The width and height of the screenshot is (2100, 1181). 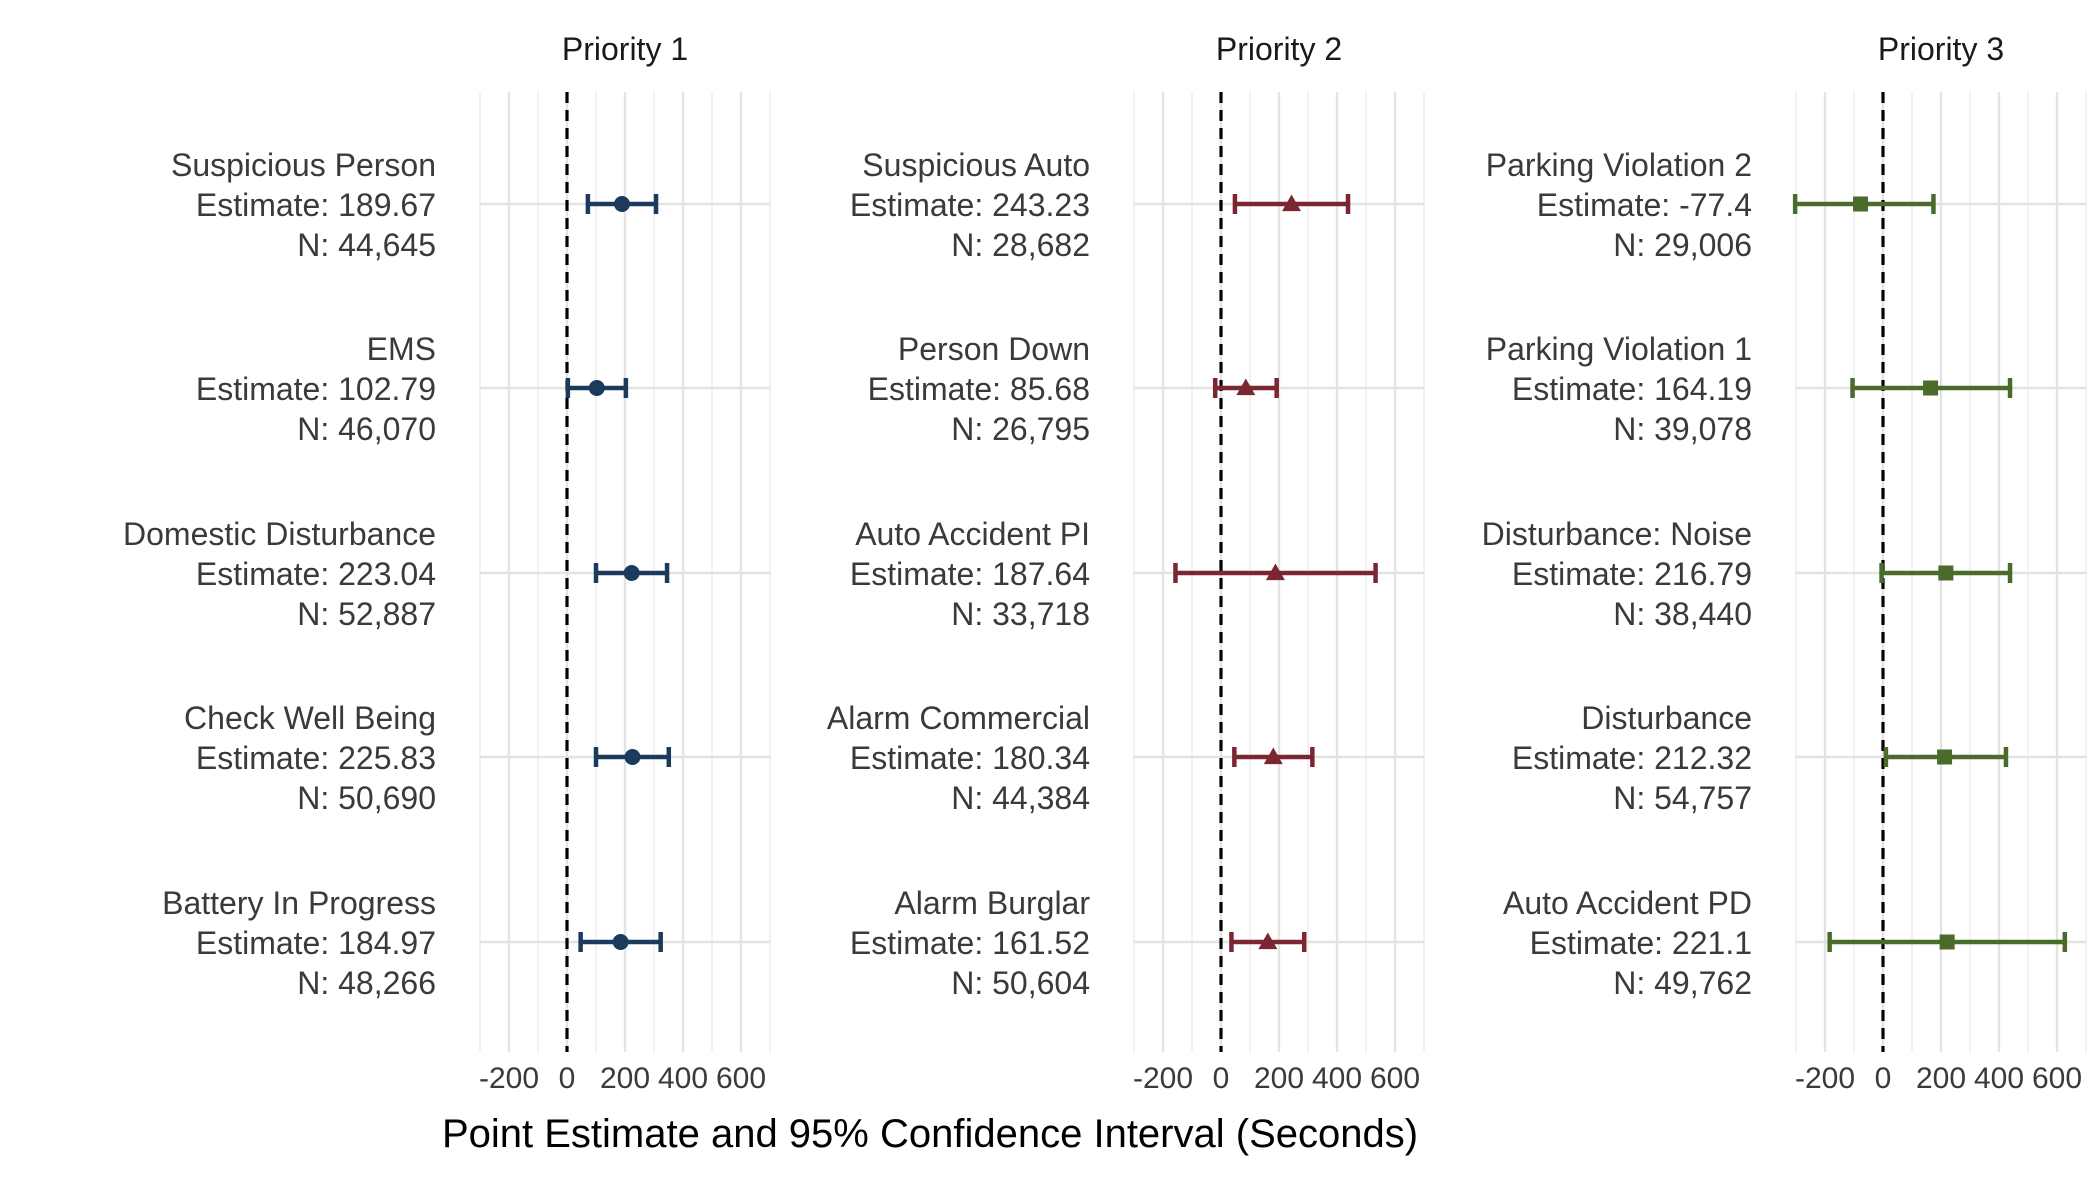 What do you see at coordinates (1617, 534) in the screenshot?
I see `row-label-name: Disturbance: Noise` at bounding box center [1617, 534].